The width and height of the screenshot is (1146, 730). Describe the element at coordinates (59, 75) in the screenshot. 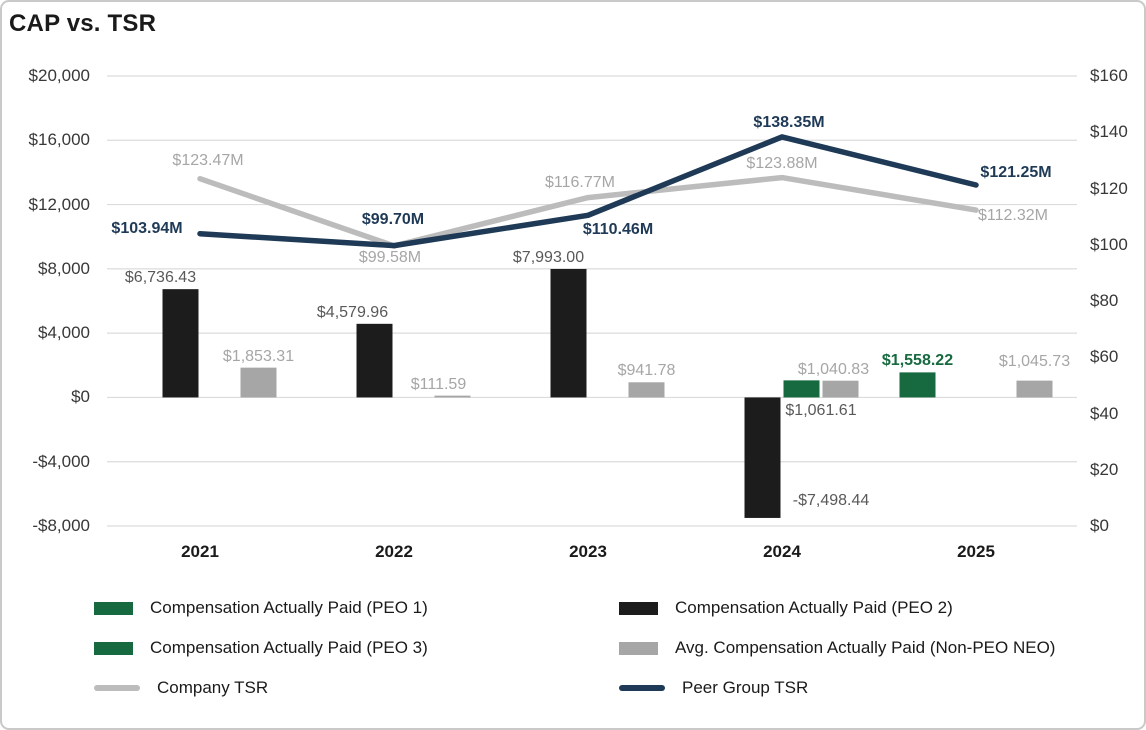

I see `left-axis-tick: $20,000` at that location.